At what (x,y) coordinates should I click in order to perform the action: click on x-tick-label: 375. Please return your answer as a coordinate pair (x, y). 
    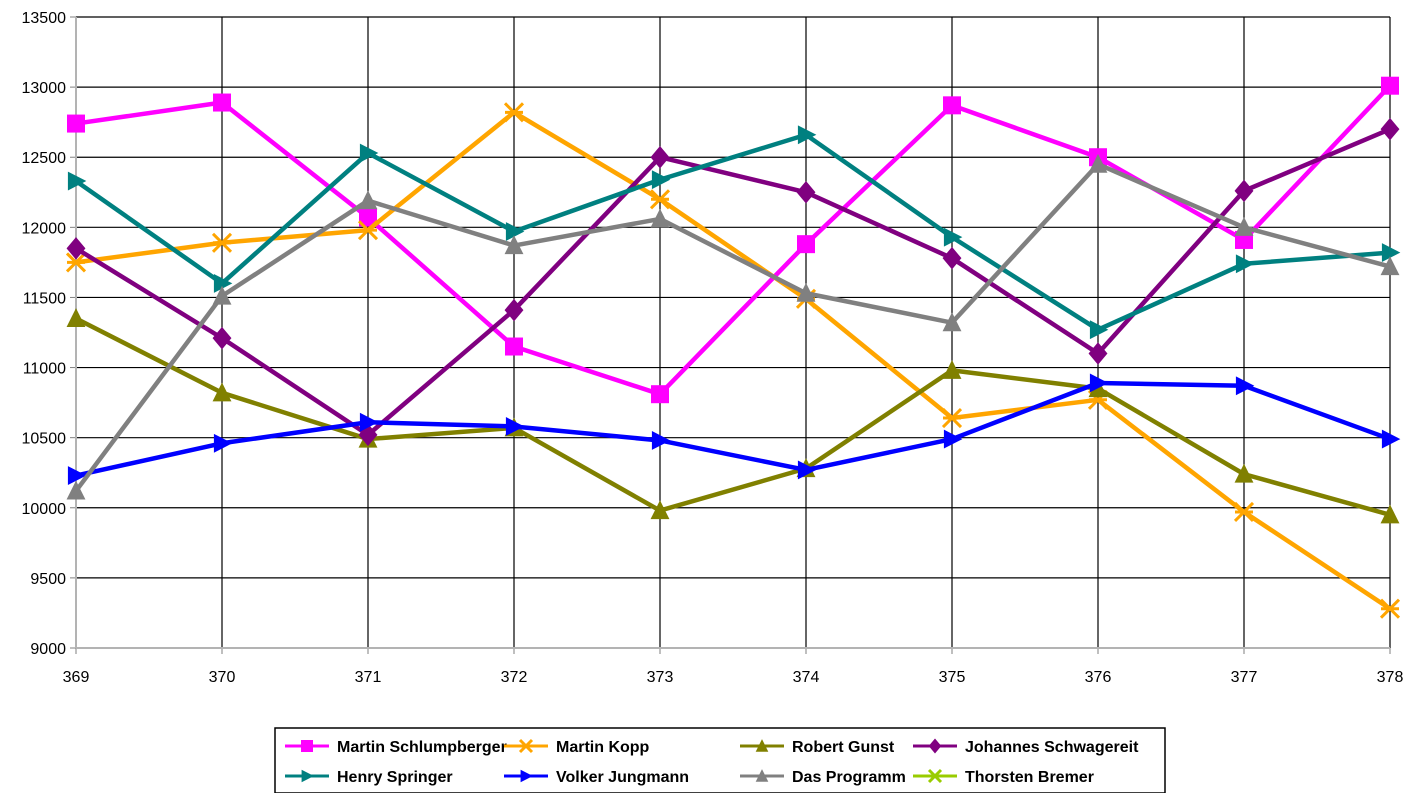
    Looking at the image, I should click on (952, 677).